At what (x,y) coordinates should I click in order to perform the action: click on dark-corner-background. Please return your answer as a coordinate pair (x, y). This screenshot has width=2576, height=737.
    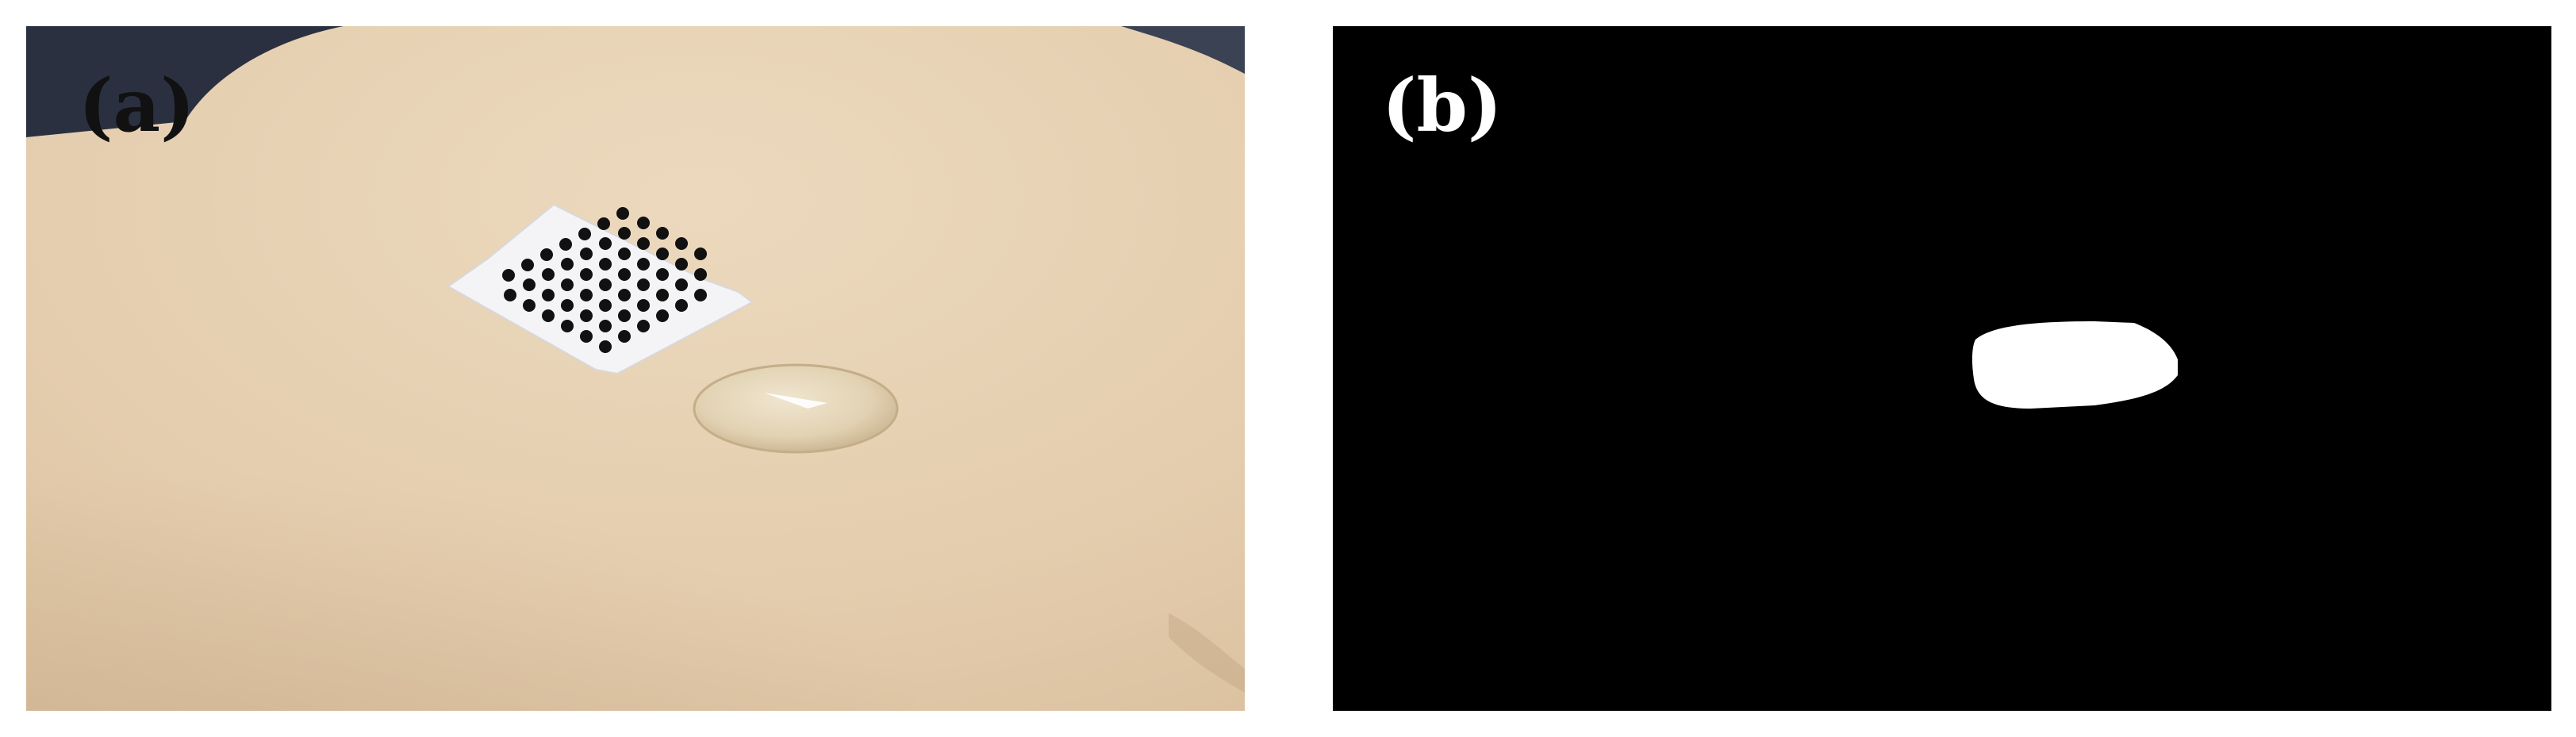
    Looking at the image, I should click on (185, 81).